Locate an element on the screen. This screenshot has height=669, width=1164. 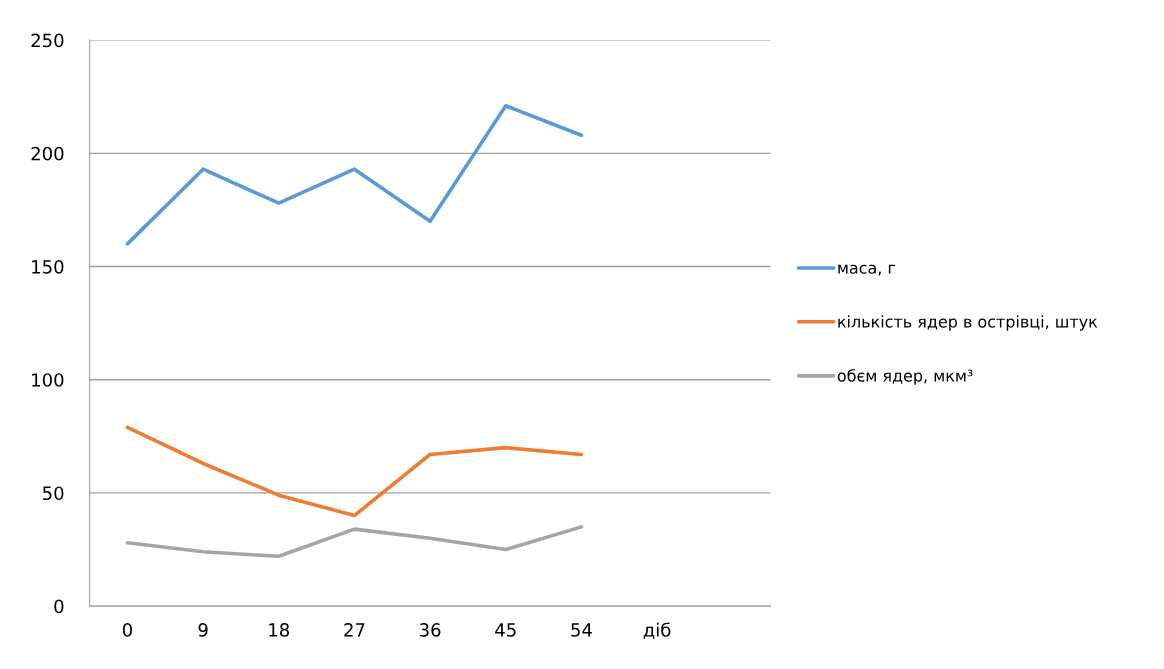
y-tick-label: 0 is located at coordinates (59, 606).